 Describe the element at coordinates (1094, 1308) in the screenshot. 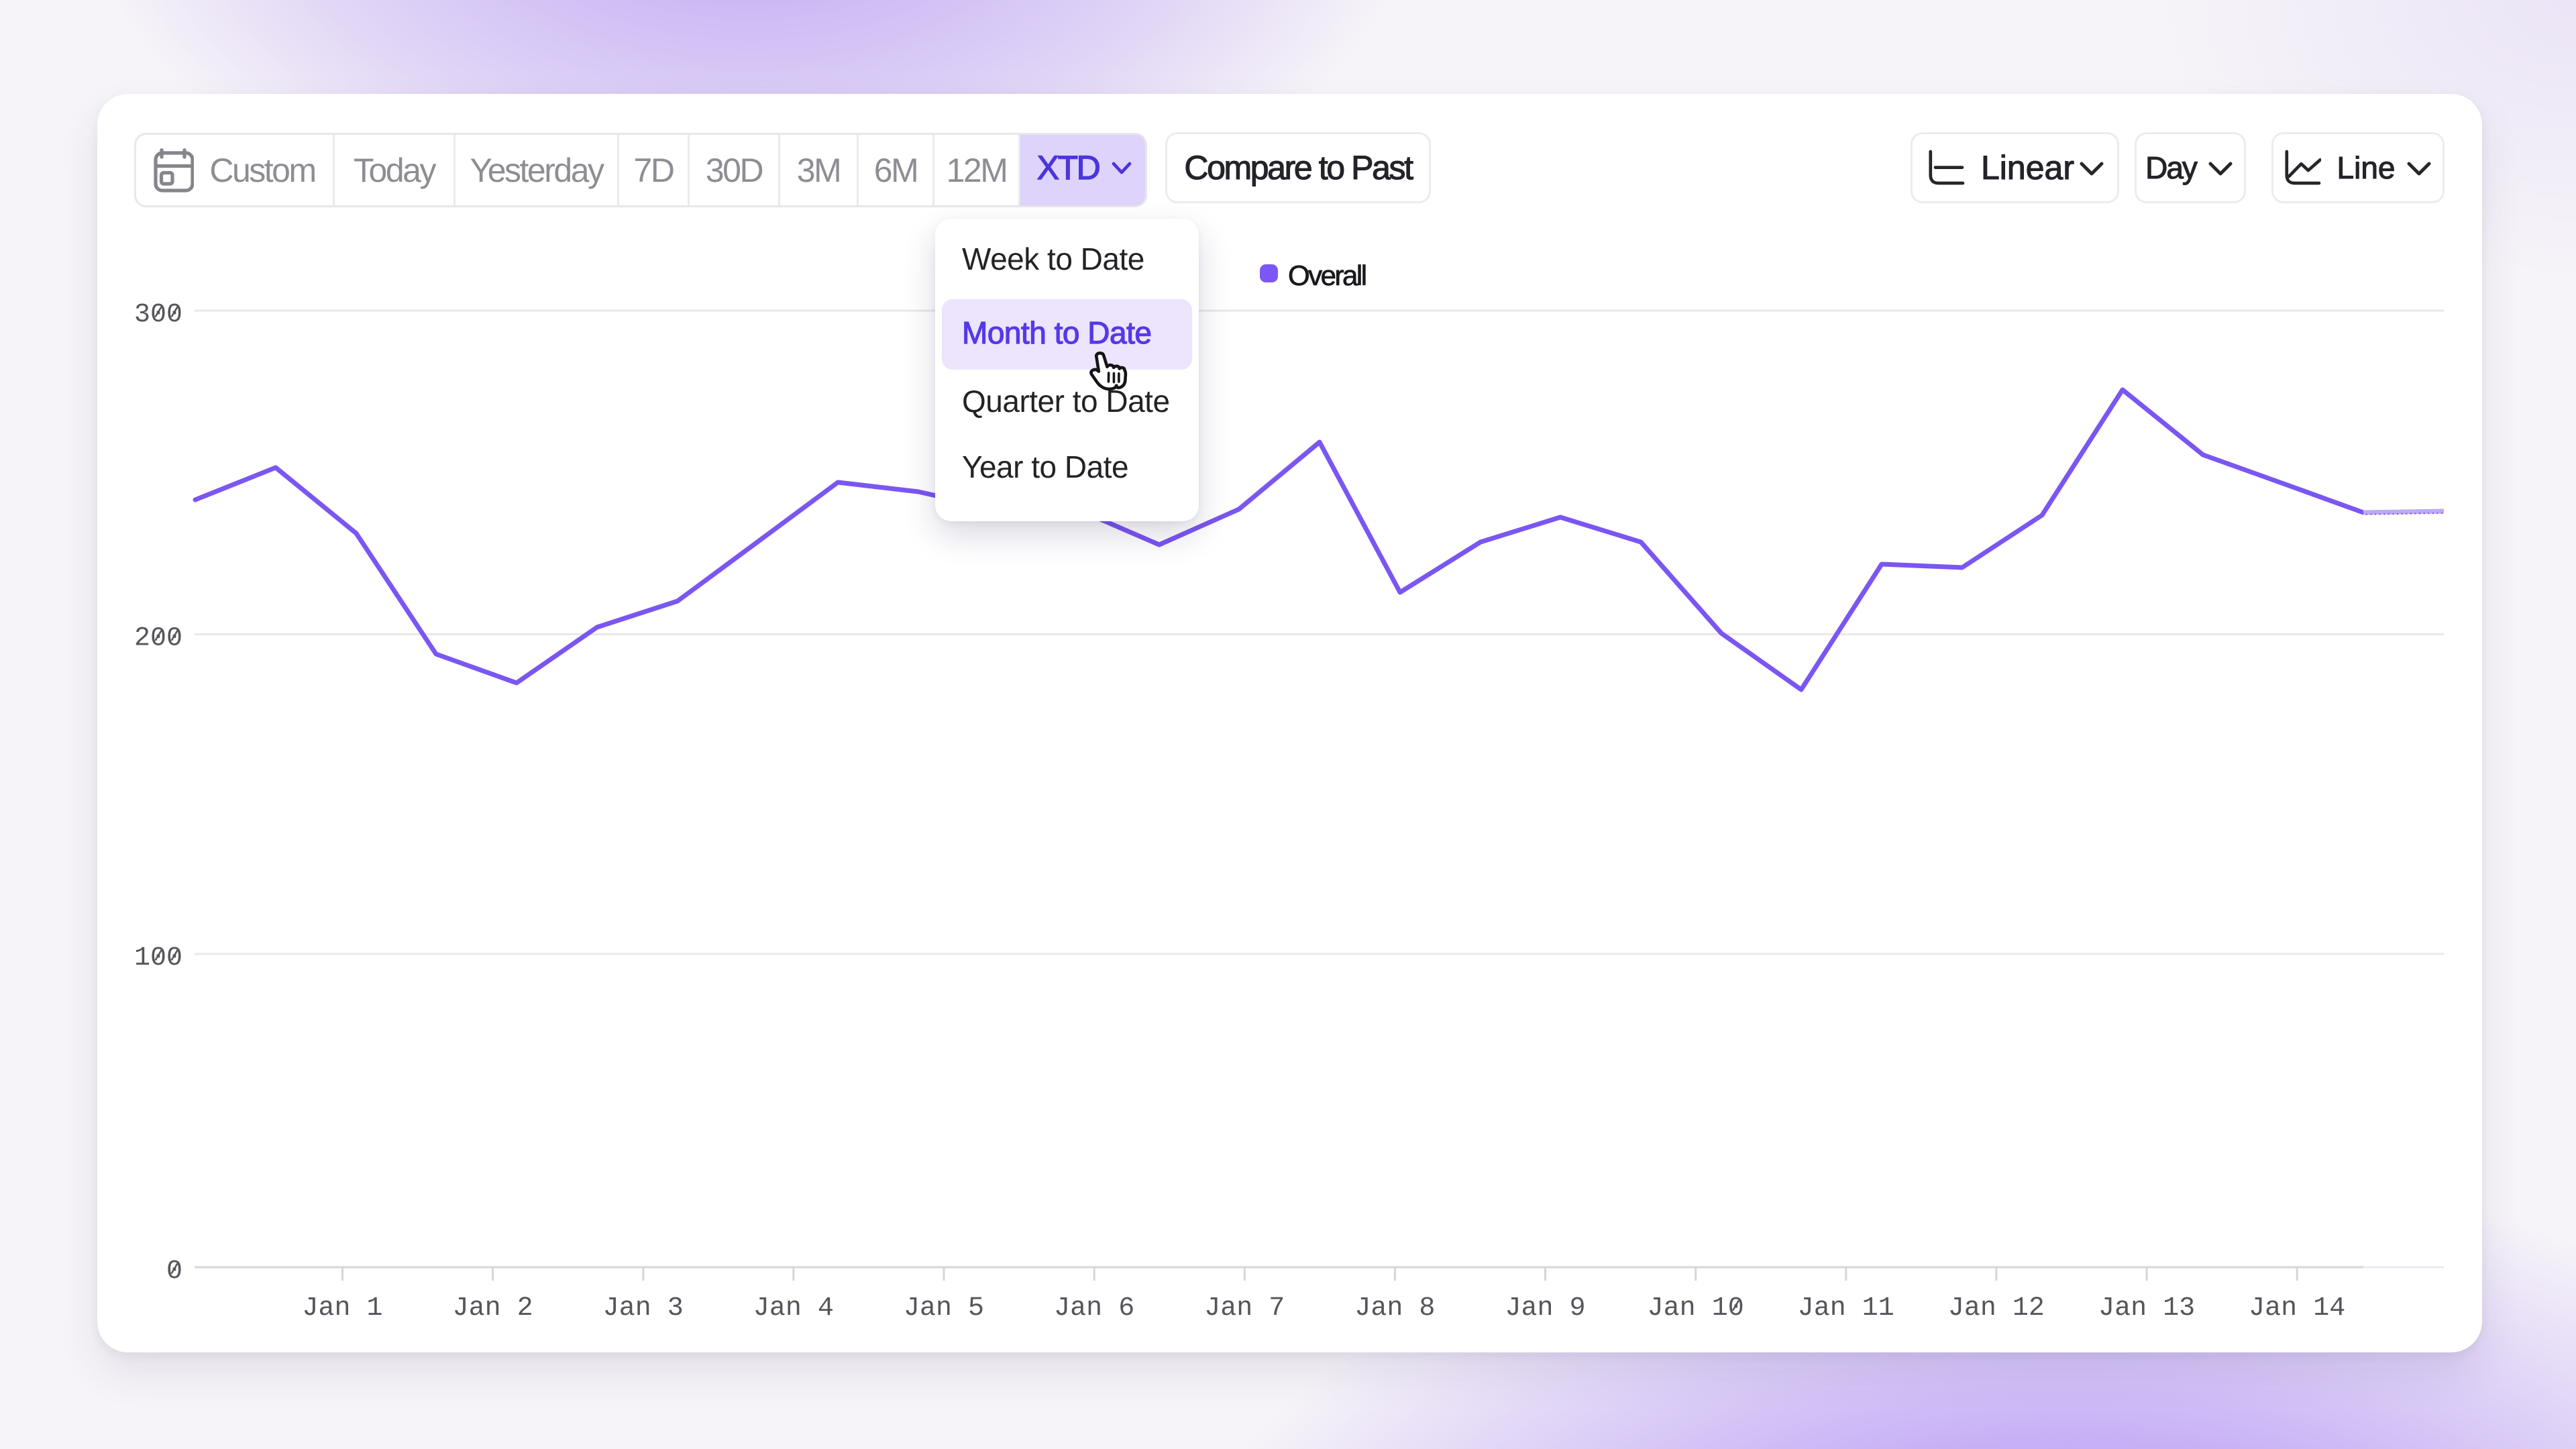

I see `svg-text: Jan 6` at that location.